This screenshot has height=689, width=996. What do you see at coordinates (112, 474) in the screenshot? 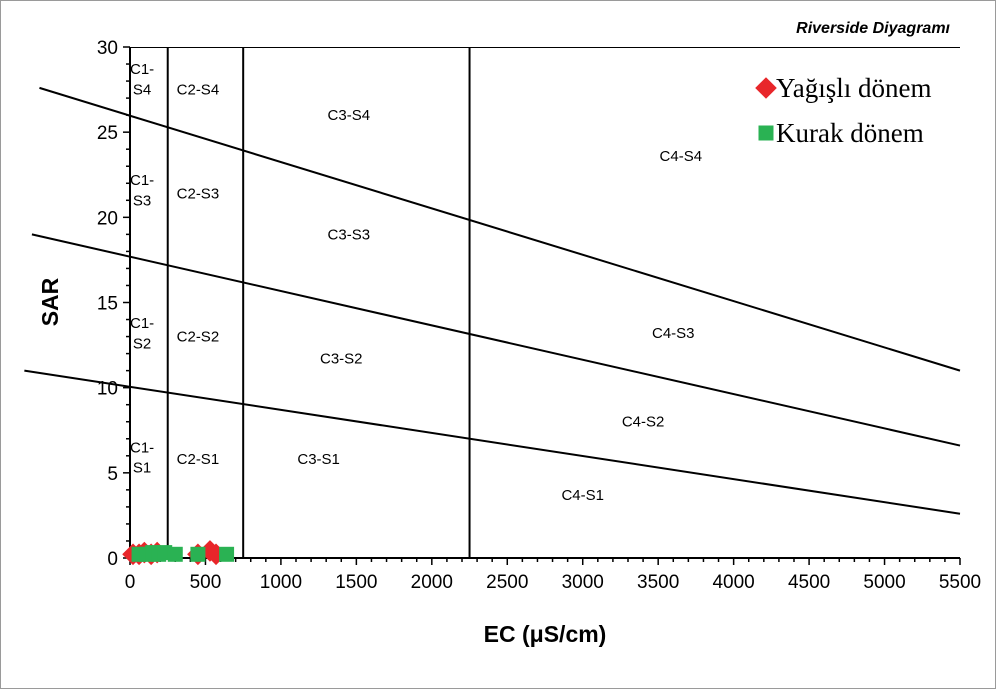
I see `y-tick-label: 5` at bounding box center [112, 474].